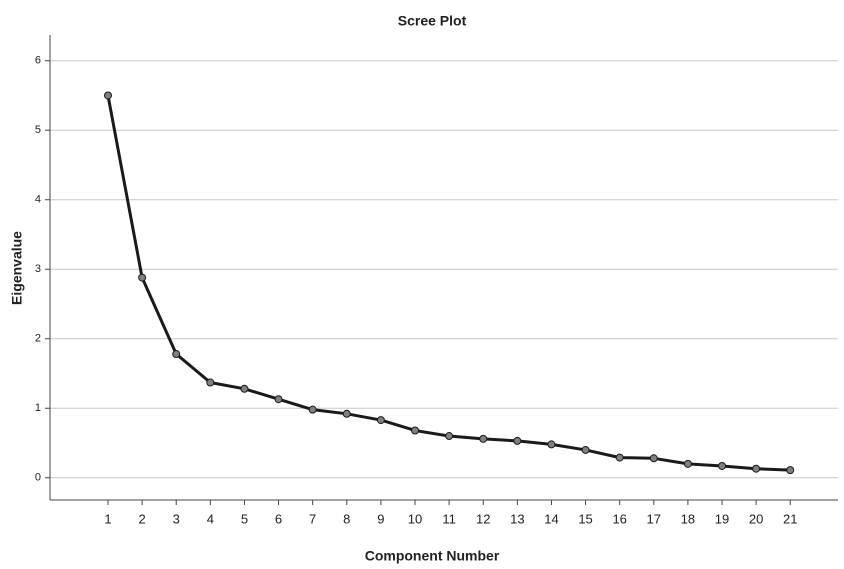 Image resolution: width=844 pixels, height=569 pixels. Describe the element at coordinates (722, 518) in the screenshot. I see `x-tick-label: 19` at that location.